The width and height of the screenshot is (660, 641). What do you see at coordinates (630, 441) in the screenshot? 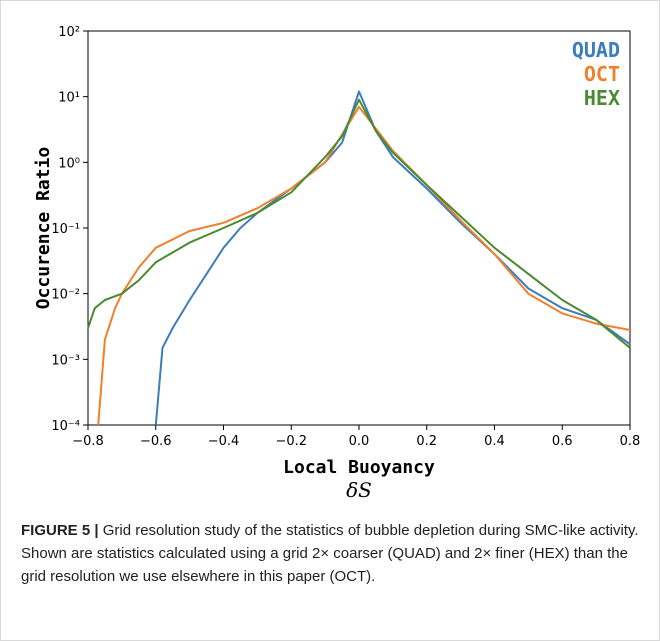
I see `x-tick-label: 0.8` at bounding box center [630, 441].